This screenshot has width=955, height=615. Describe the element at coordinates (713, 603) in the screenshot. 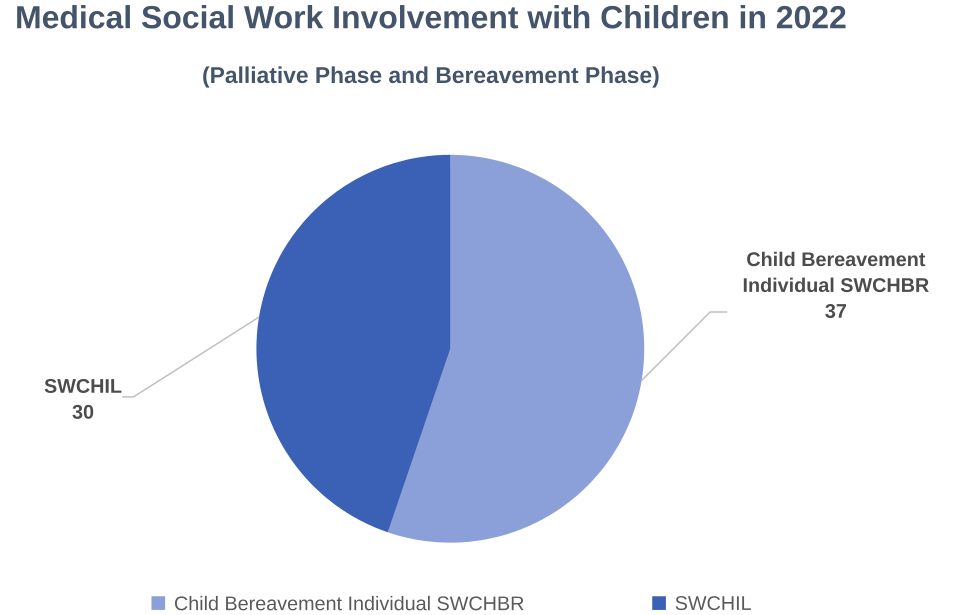

I see `legend-label: SWCHIL` at that location.